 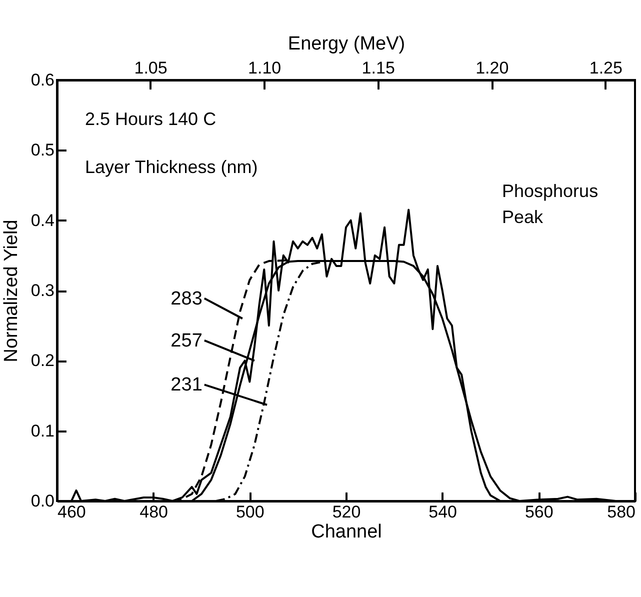 I want to click on y-tick-label: 0.3, so click(x=42, y=290).